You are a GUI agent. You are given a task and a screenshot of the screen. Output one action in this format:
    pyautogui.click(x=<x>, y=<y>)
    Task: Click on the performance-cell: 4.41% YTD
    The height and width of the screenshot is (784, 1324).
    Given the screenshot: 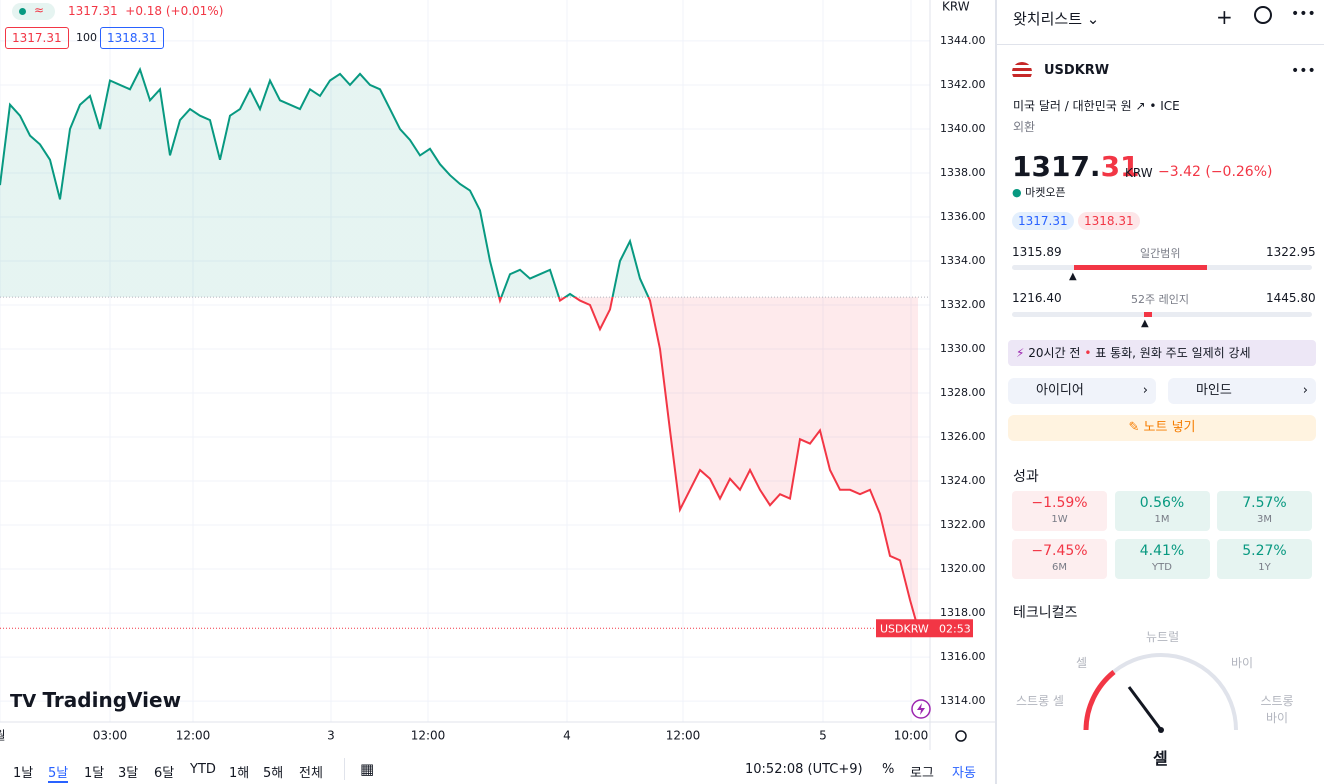 What is the action you would take?
    pyautogui.click(x=1162, y=559)
    